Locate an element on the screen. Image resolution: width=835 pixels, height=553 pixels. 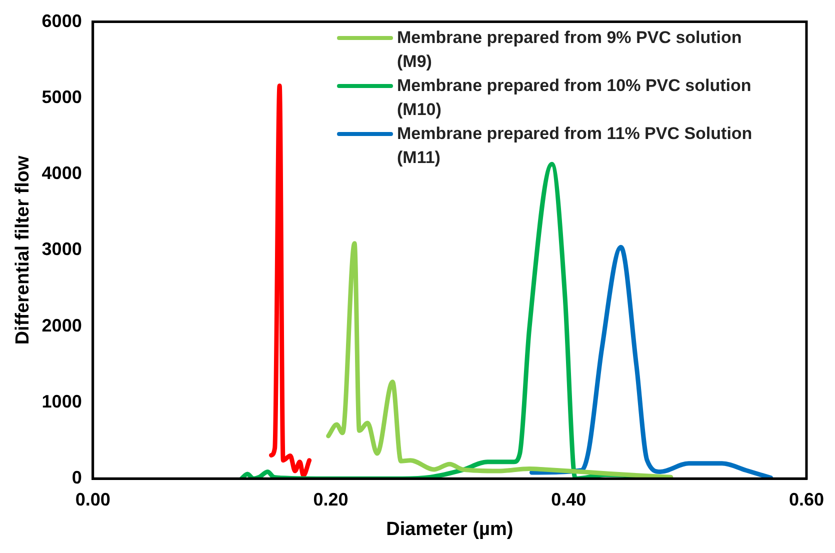
legend-label: Membrane prepared from 9% PVC solution (M9) is located at coordinates (570, 50).